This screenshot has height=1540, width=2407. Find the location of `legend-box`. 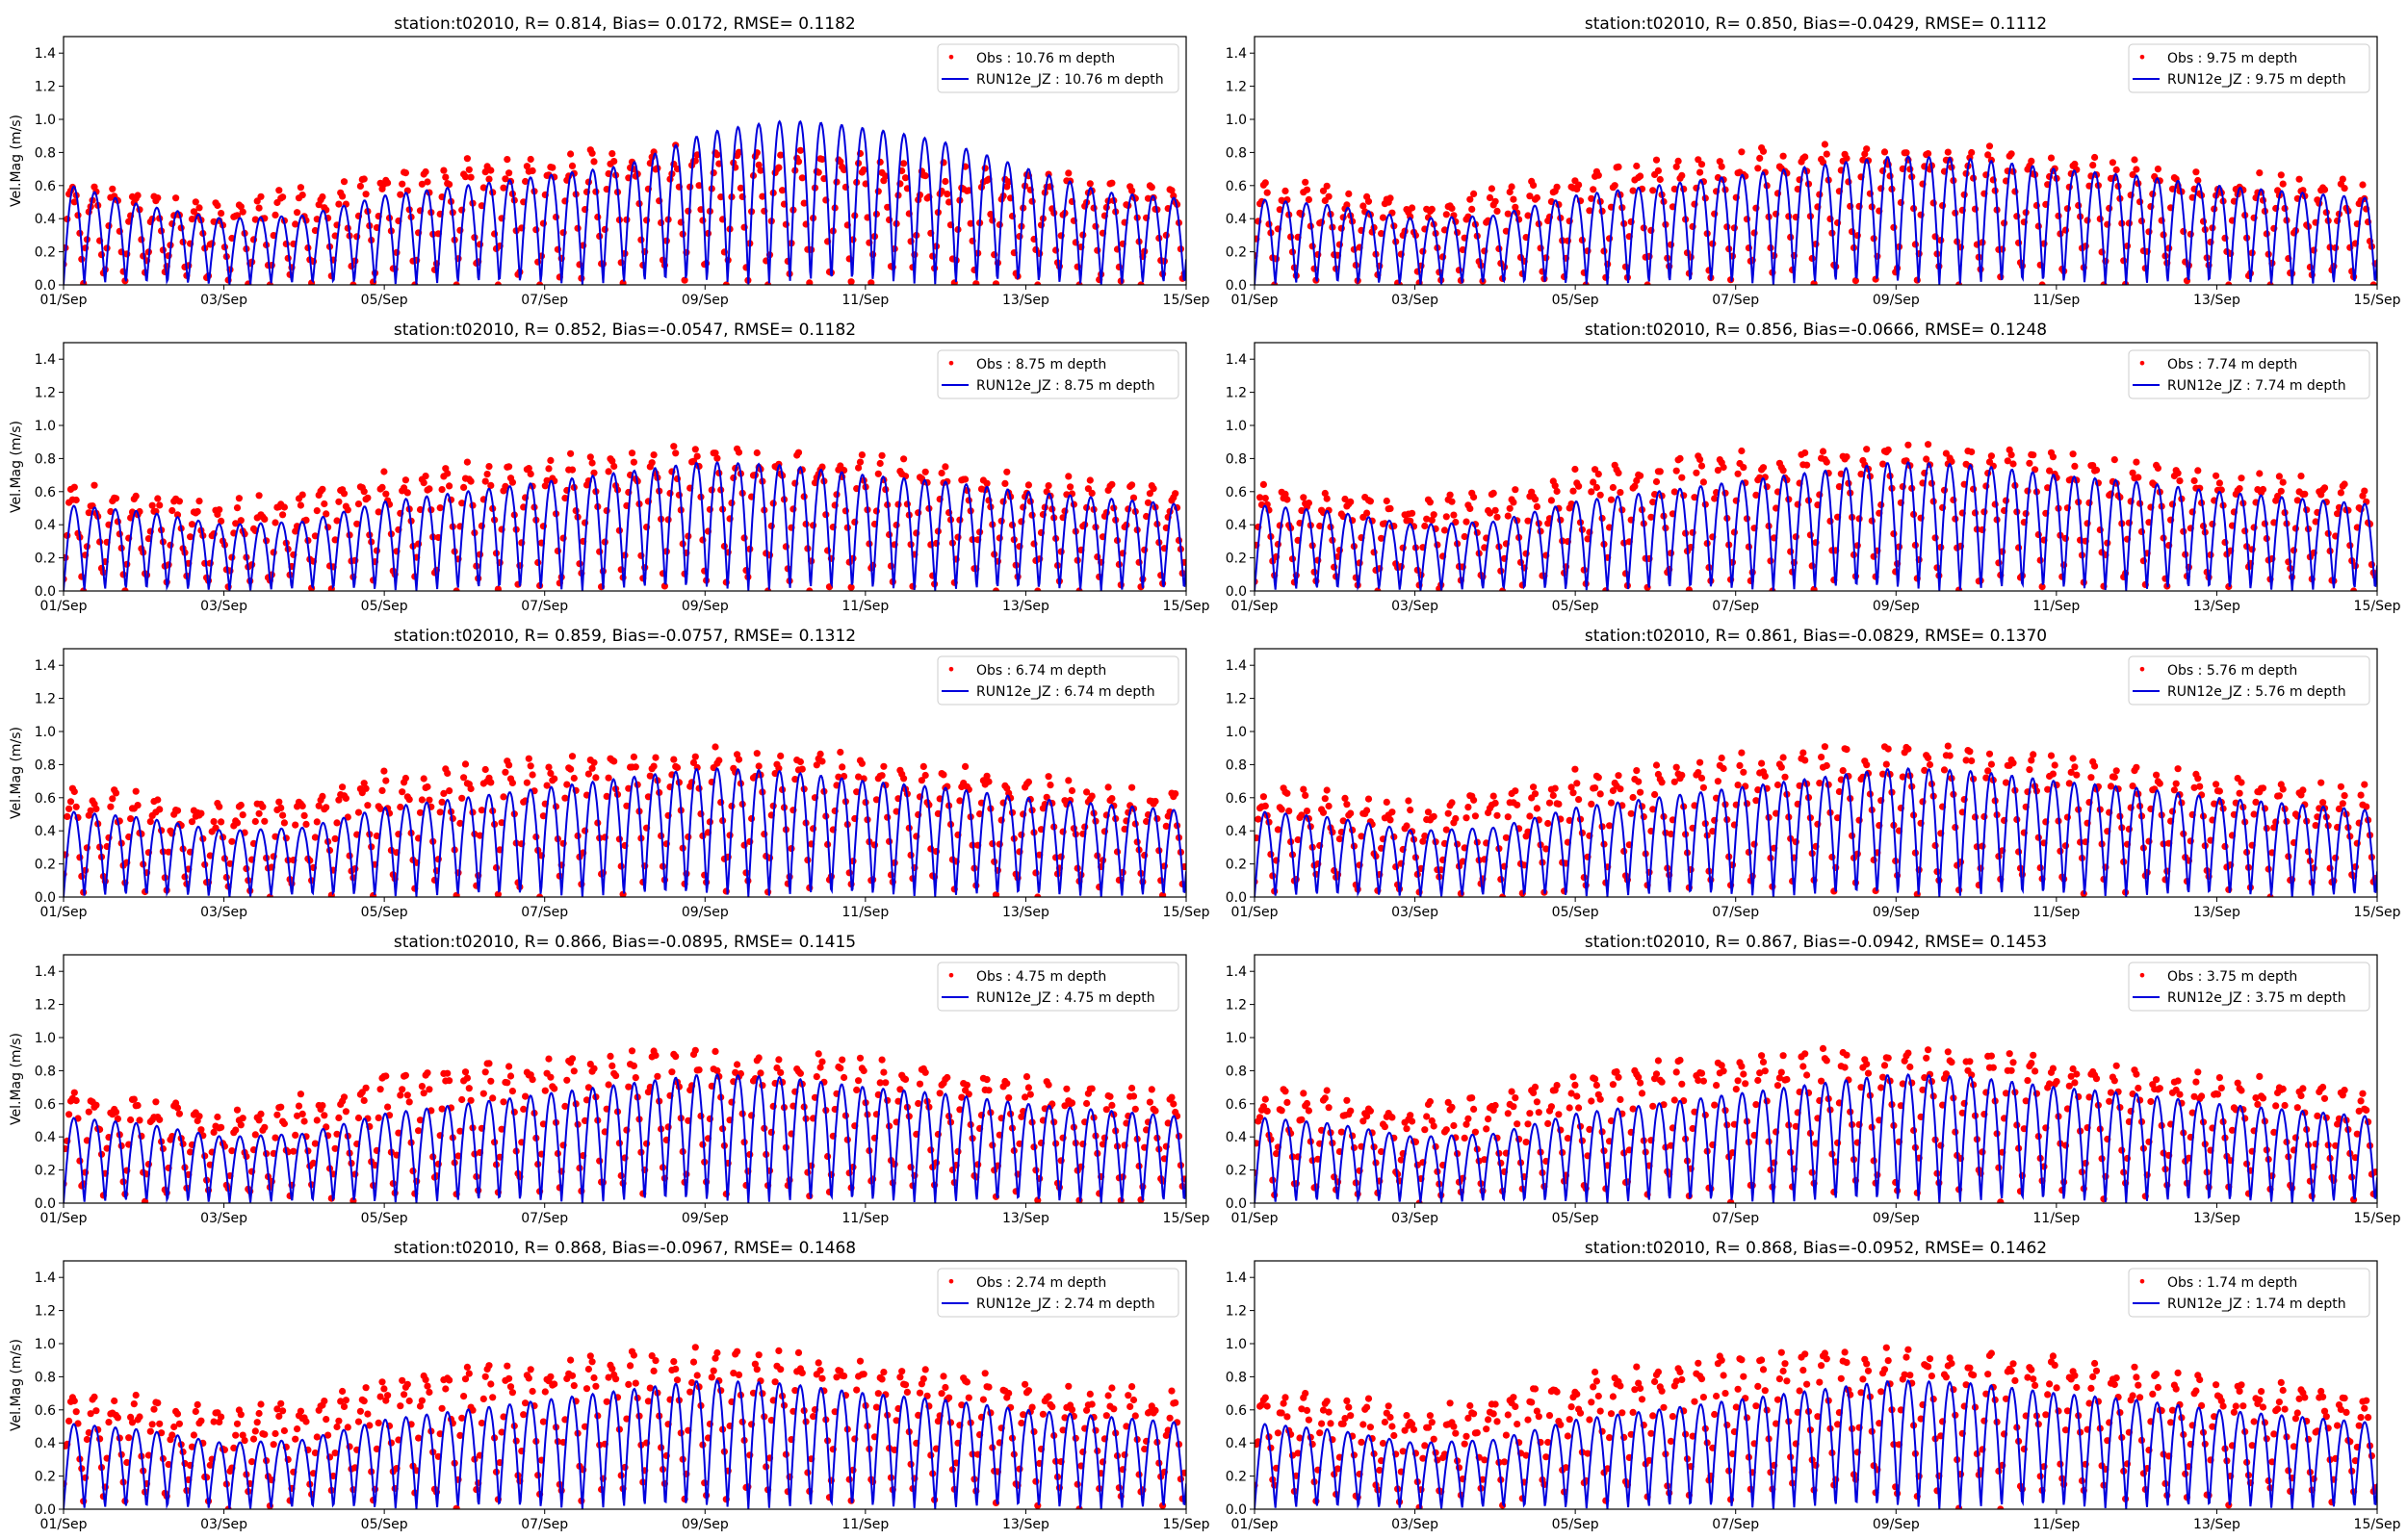

legend-box is located at coordinates (2249, 68).